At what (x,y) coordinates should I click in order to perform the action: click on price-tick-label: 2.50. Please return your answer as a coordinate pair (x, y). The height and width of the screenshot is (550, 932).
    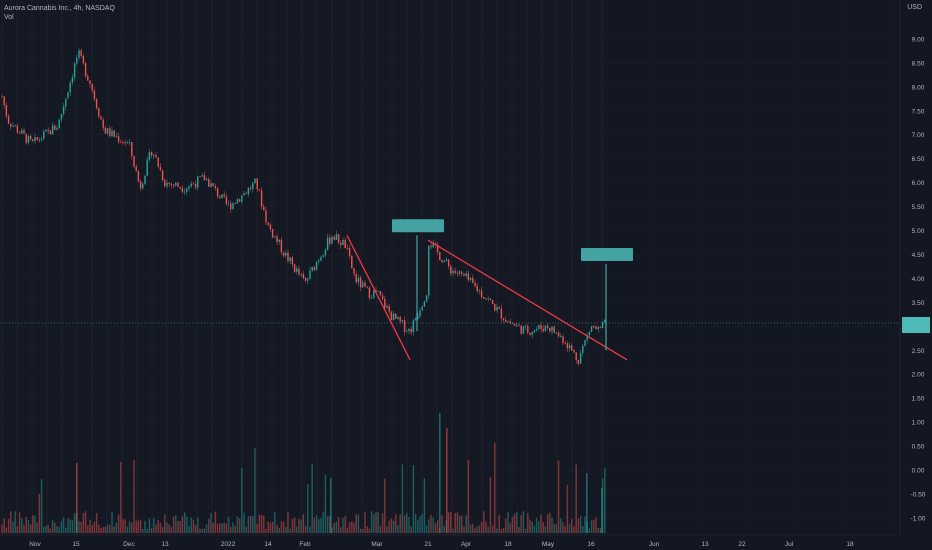
    Looking at the image, I should click on (918, 351).